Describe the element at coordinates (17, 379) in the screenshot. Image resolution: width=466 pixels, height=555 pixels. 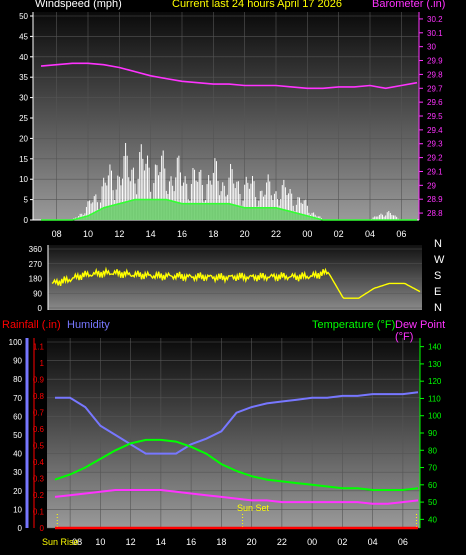
I see `humidity-tick-label: 80` at that location.